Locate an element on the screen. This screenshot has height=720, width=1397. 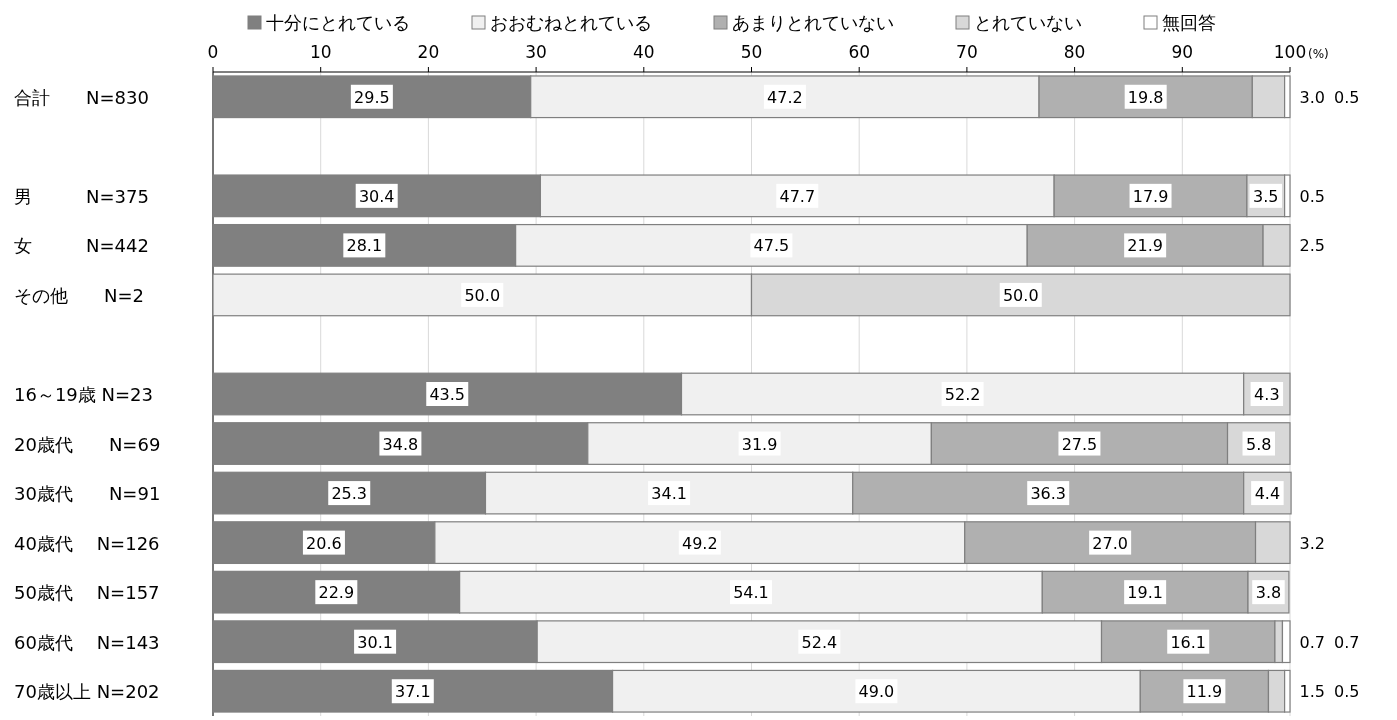
data-label: 49.2 is located at coordinates (699, 543).